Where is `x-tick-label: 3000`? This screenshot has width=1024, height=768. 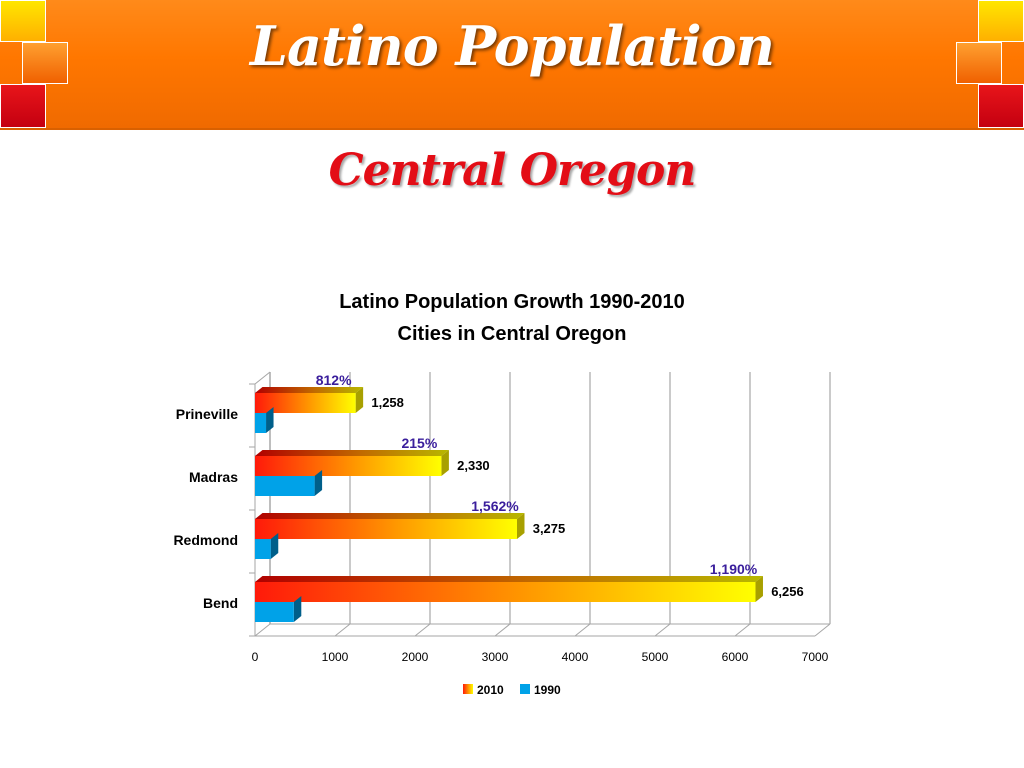 x-tick-label: 3000 is located at coordinates (495, 657).